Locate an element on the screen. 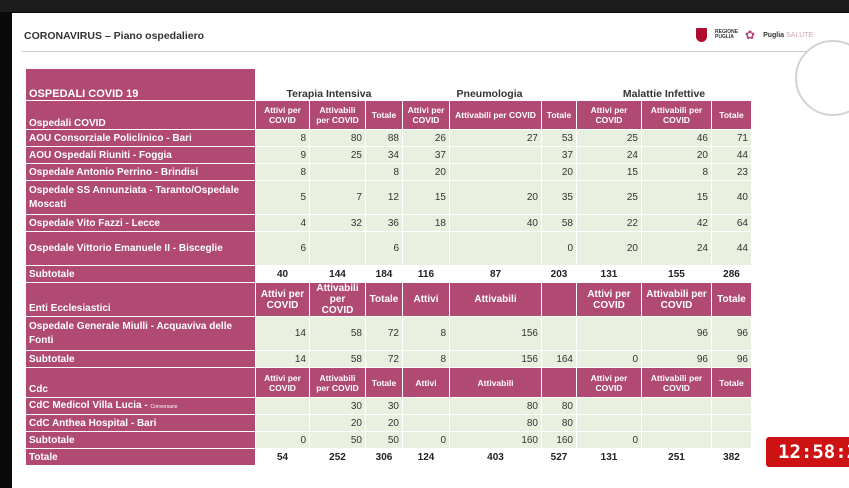 Image resolution: width=849 pixels, height=488 pixels. cell: 24 is located at coordinates (609, 155).